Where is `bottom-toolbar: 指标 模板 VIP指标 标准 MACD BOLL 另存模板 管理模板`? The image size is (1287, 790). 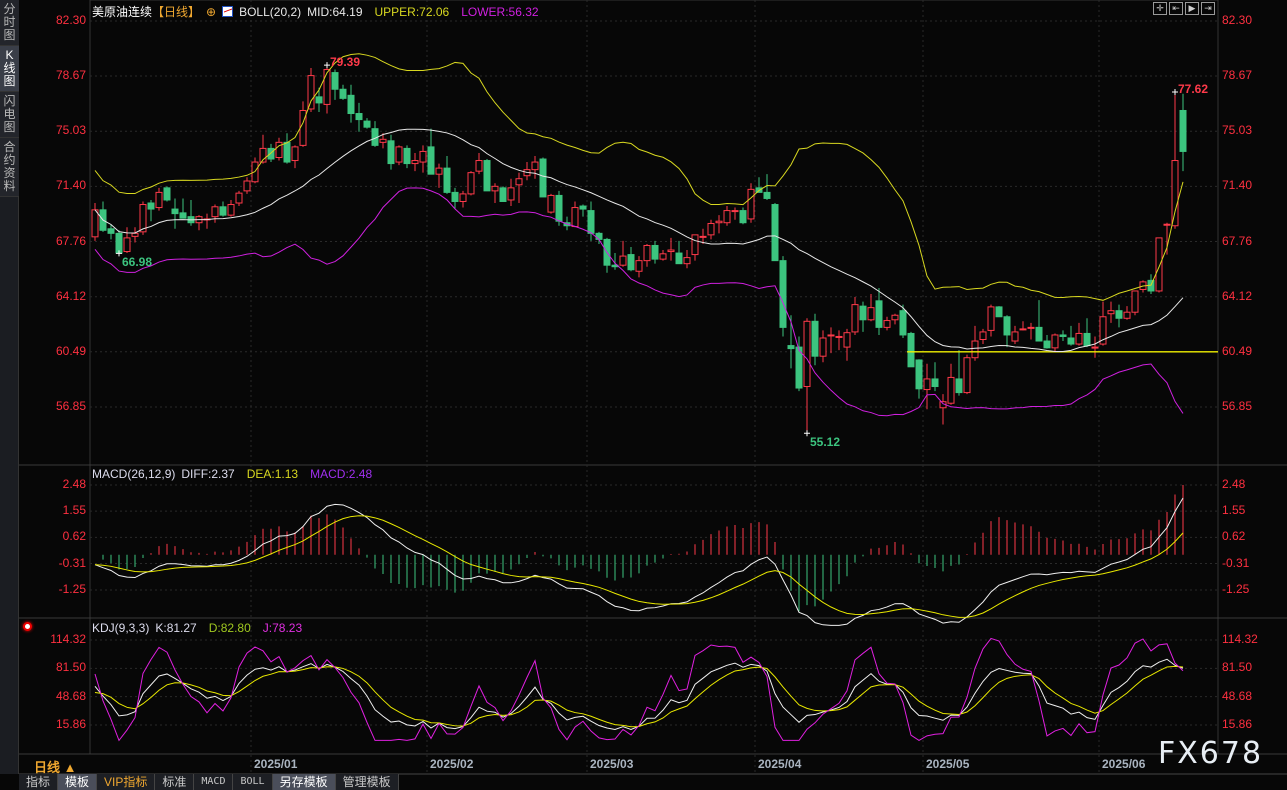
bottom-toolbar: 指标 模板 VIP指标 标准 MACD BOLL 另存模板 管理模板 is located at coordinates (209, 782).